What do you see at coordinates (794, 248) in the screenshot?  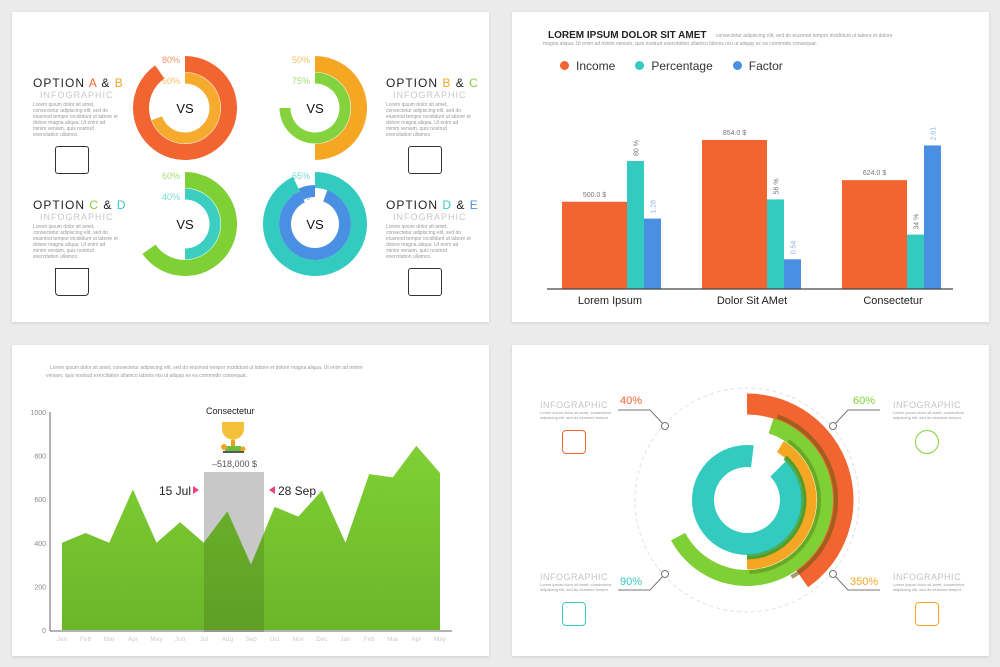 I see `bar-value-label: 0.54` at bounding box center [794, 248].